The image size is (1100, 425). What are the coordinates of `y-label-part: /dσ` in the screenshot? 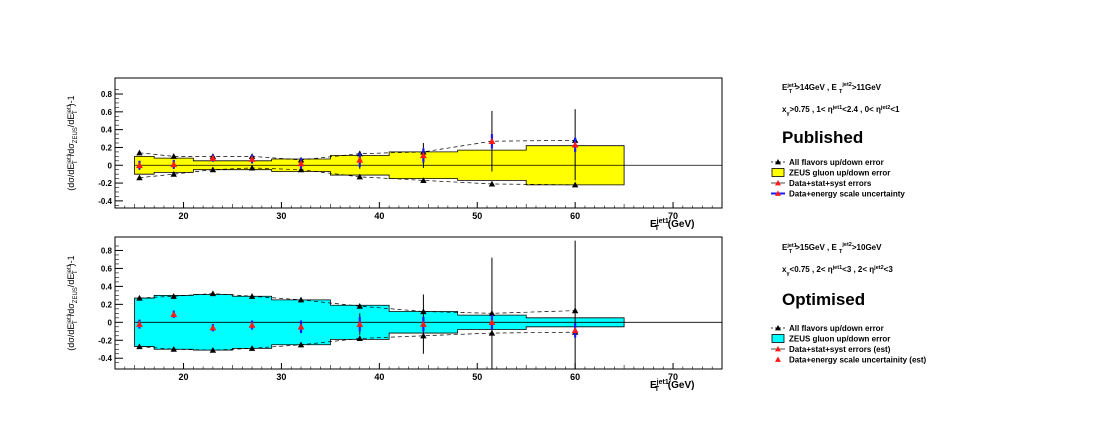 It's located at (71, 150).